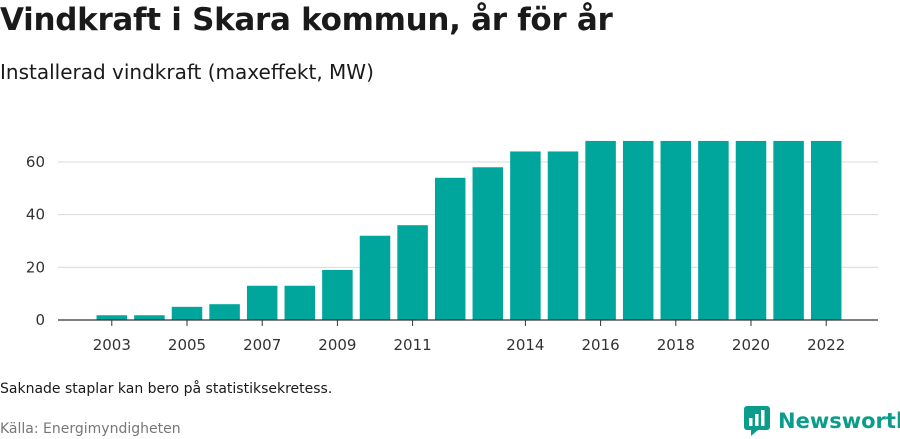 The height and width of the screenshot is (439, 900). I want to click on bar-2010, so click(375, 277).